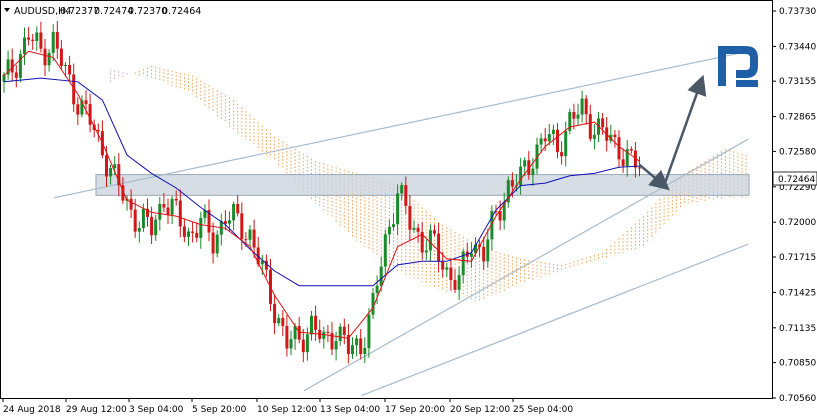 This screenshot has height=420, width=817. I want to click on ohlc-close: 0.72464, so click(181, 11).